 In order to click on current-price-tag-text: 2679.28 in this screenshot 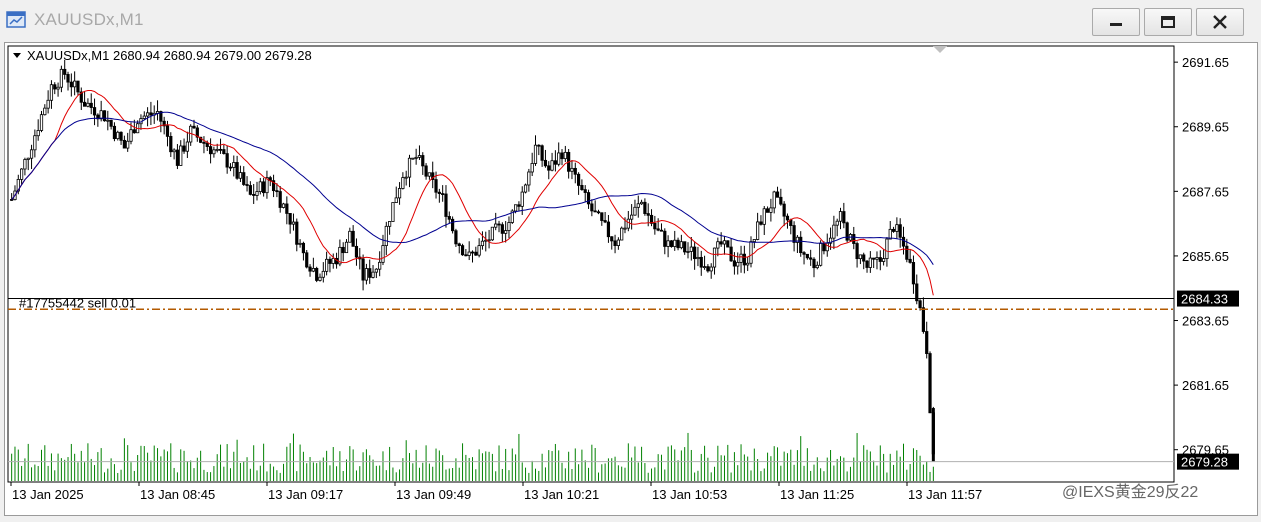, I will do `click(1204, 462)`.